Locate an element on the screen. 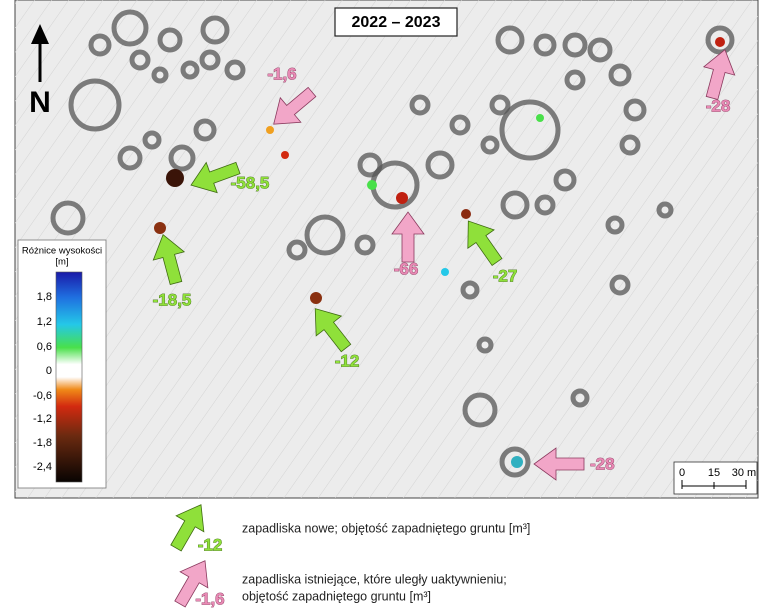  scale-label: 30 m is located at coordinates (744, 473).